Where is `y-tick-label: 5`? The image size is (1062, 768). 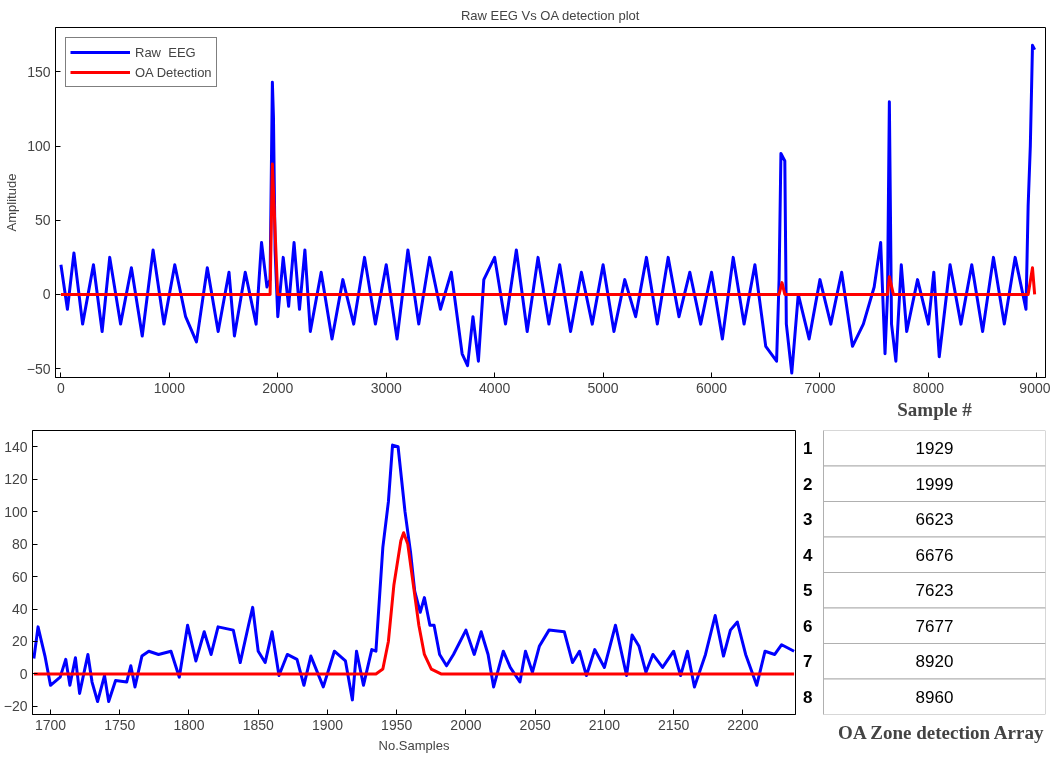
y-tick-label: 5 is located at coordinates (808, 591).